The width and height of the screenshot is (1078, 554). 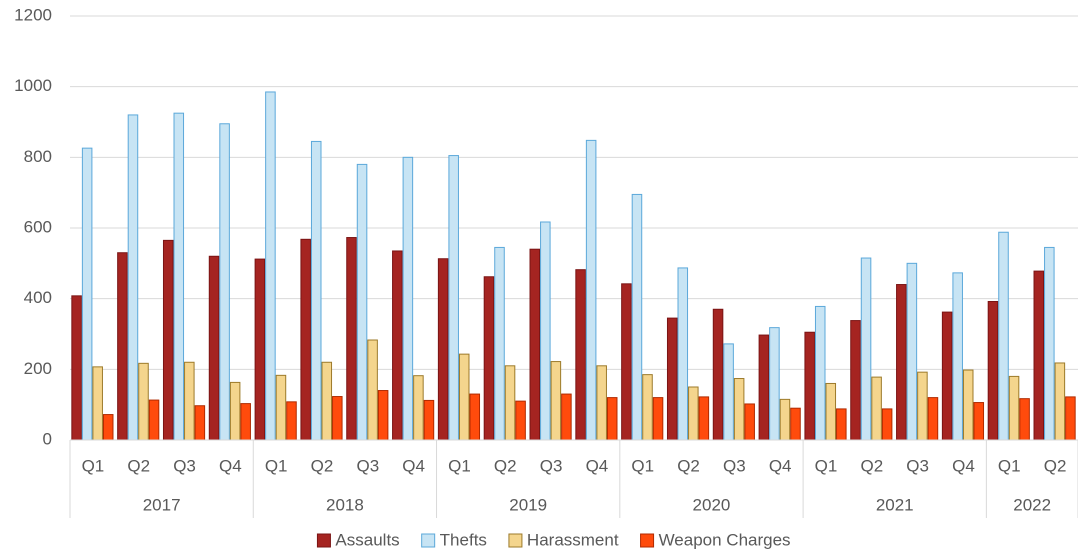 What do you see at coordinates (725, 539) in the screenshot?
I see `legend-label: Weapon Charges` at bounding box center [725, 539].